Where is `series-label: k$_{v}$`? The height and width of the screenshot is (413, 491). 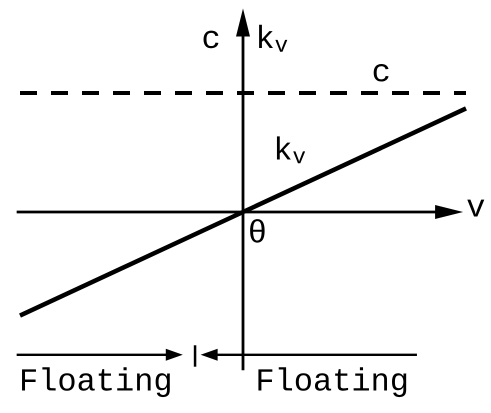
series-label: k$_{v}$ is located at coordinates (291, 150).